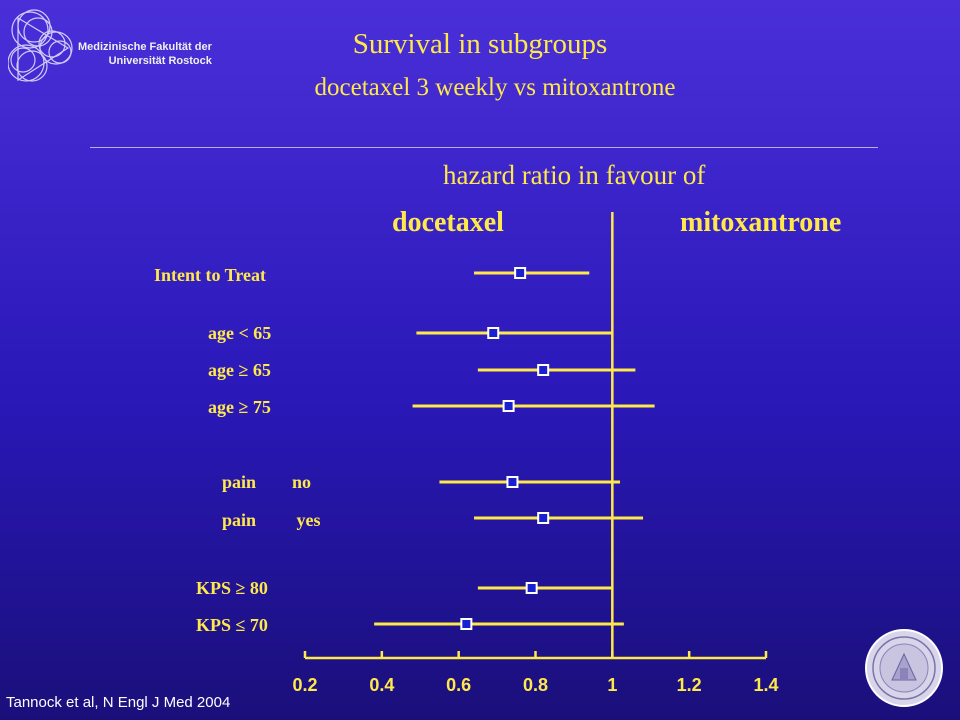 This screenshot has height=720, width=960. I want to click on x-tick-label: 0.8, so click(535, 685).